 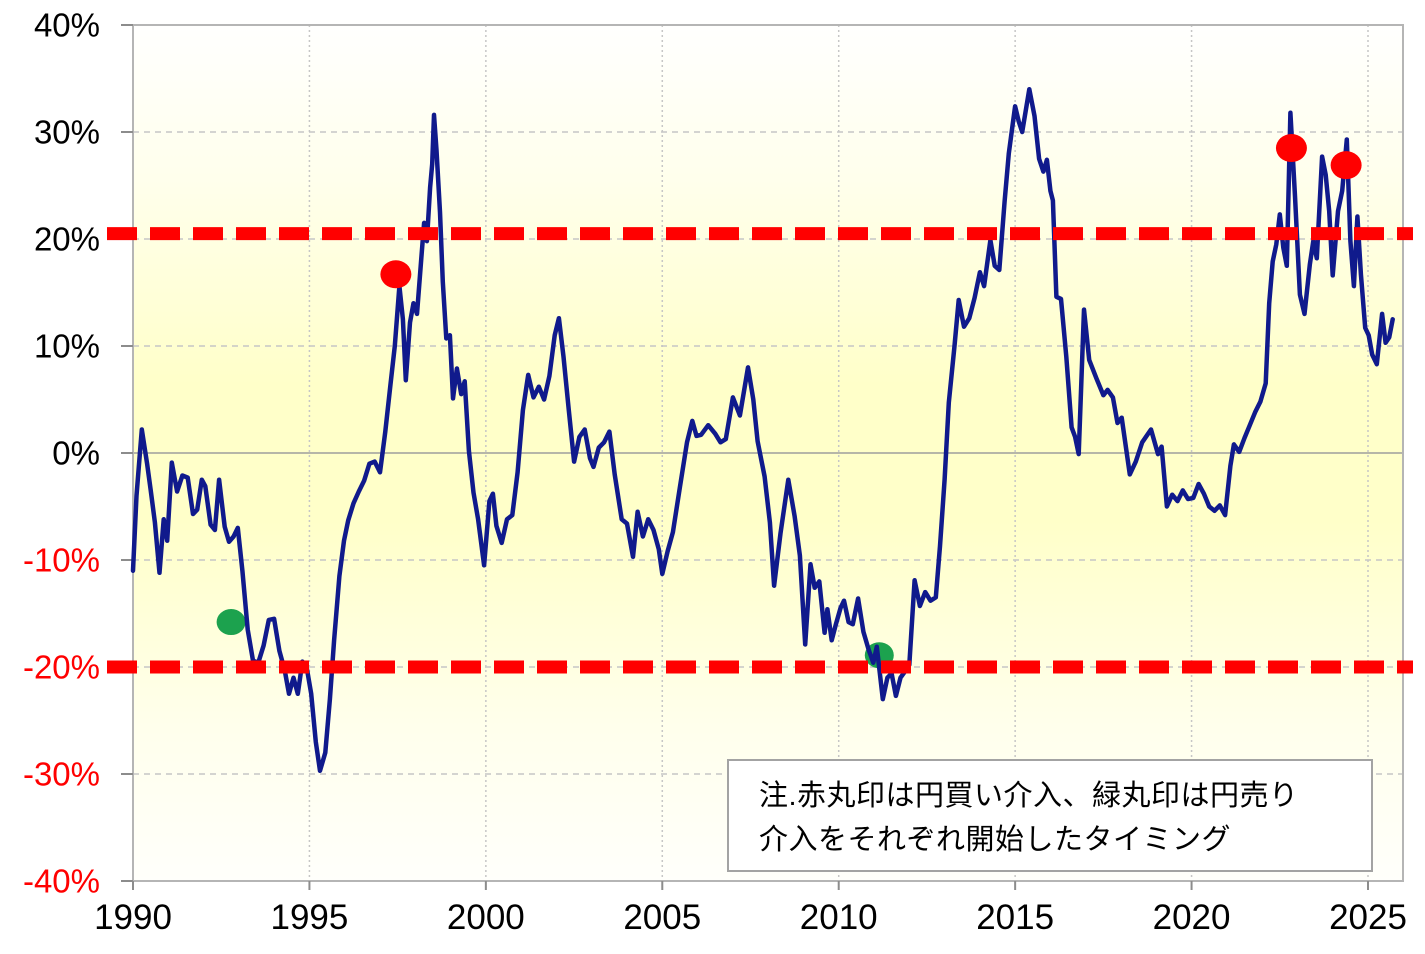 I want to click on y-axis-label: 20%, so click(x=67, y=239).